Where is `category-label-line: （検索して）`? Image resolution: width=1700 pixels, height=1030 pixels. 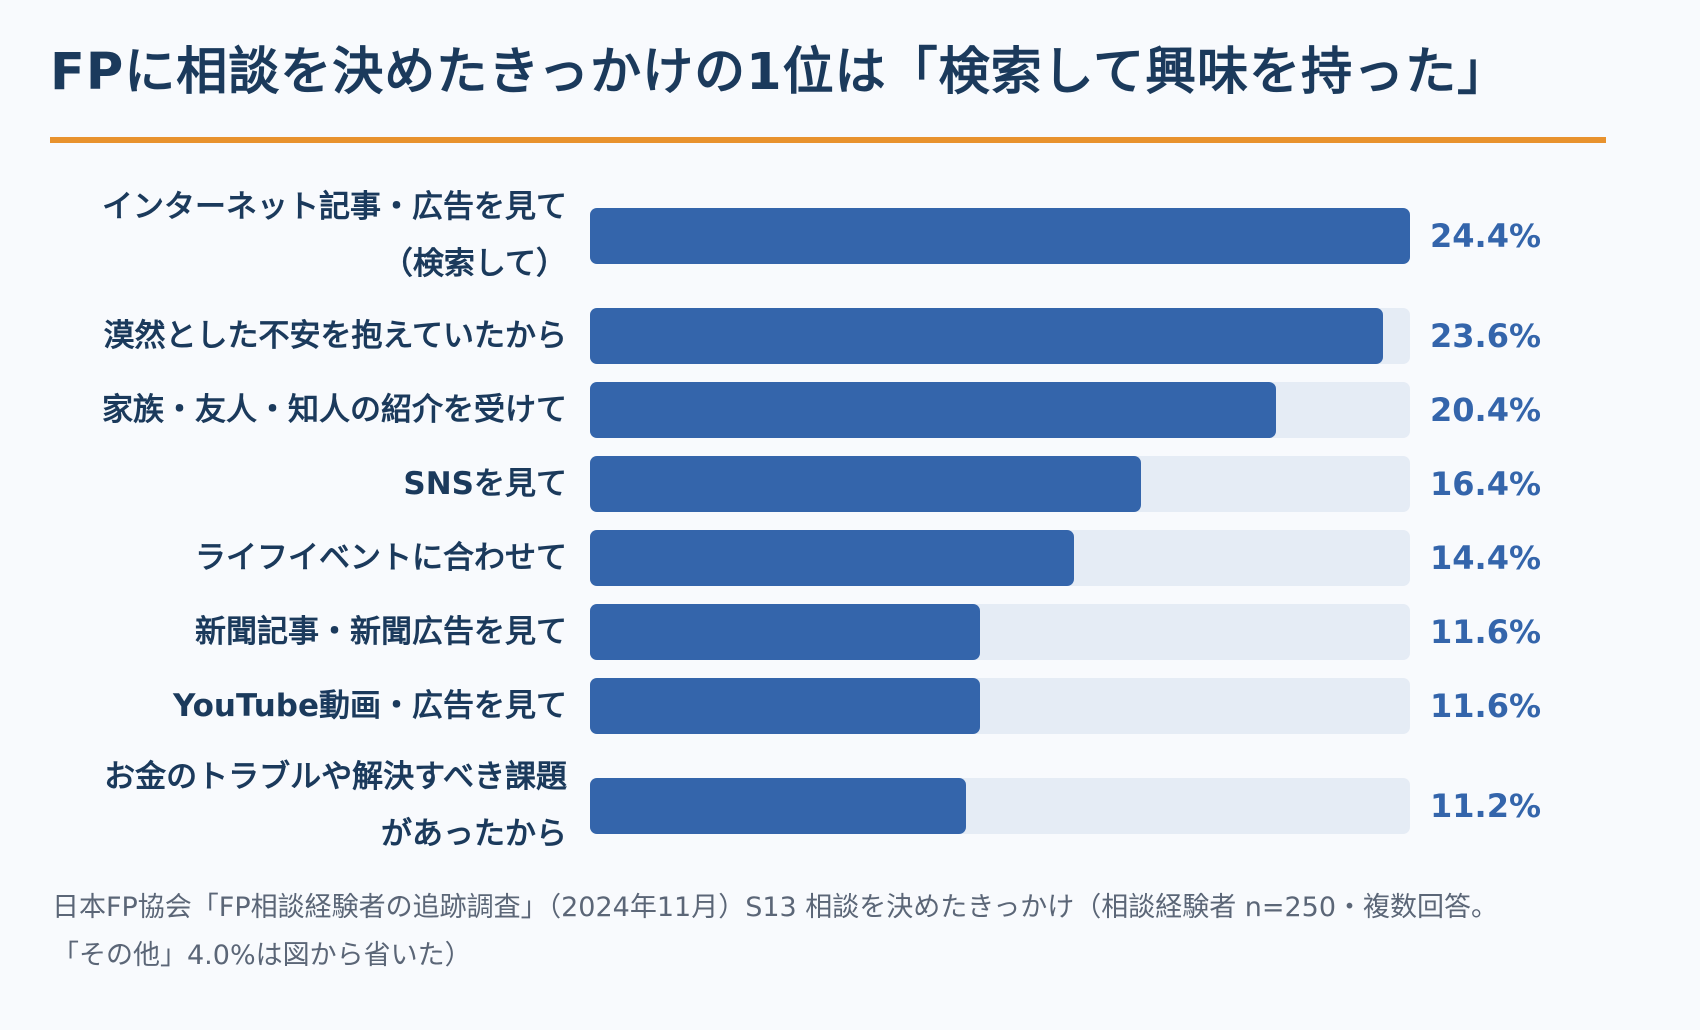 category-label-line: （検索して） is located at coordinates (474, 264).